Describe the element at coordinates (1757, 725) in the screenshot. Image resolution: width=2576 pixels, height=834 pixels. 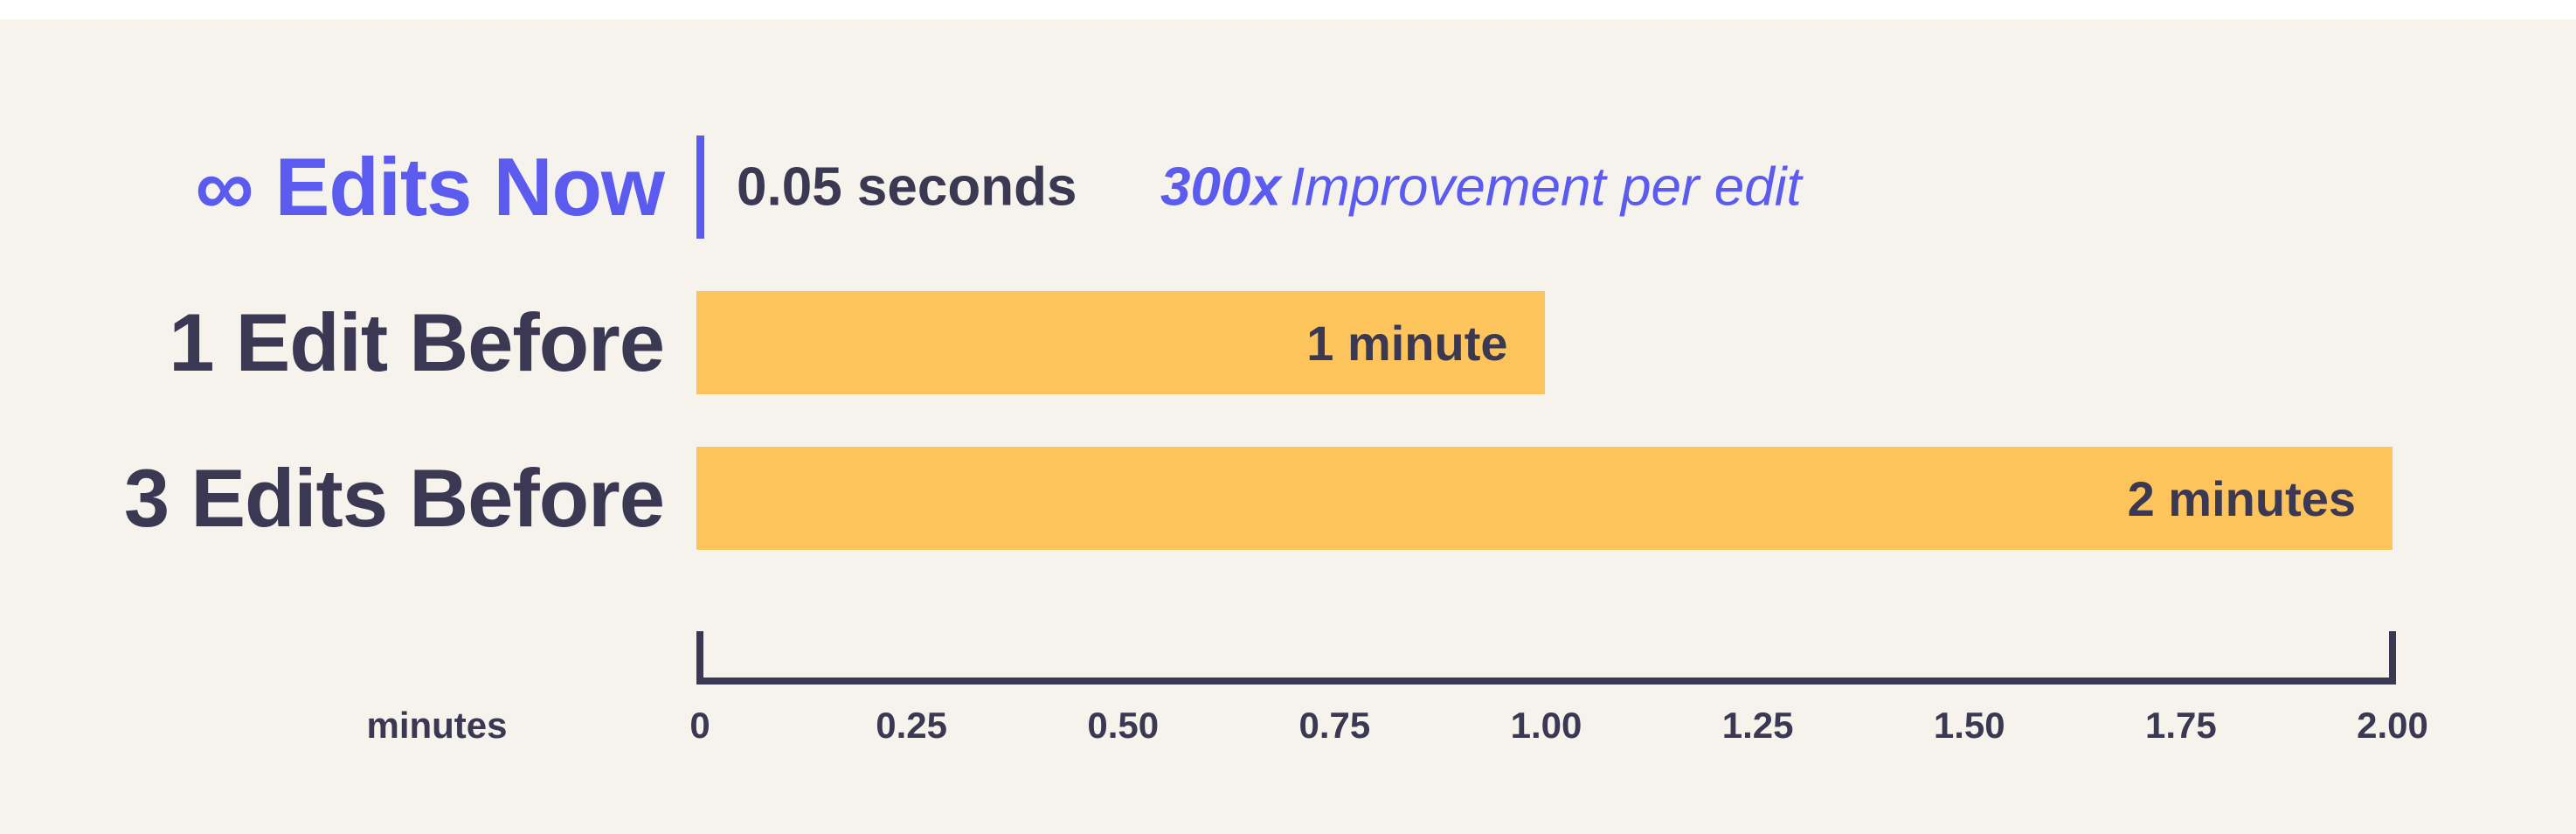
I see `x-tick-label: 1.25` at that location.